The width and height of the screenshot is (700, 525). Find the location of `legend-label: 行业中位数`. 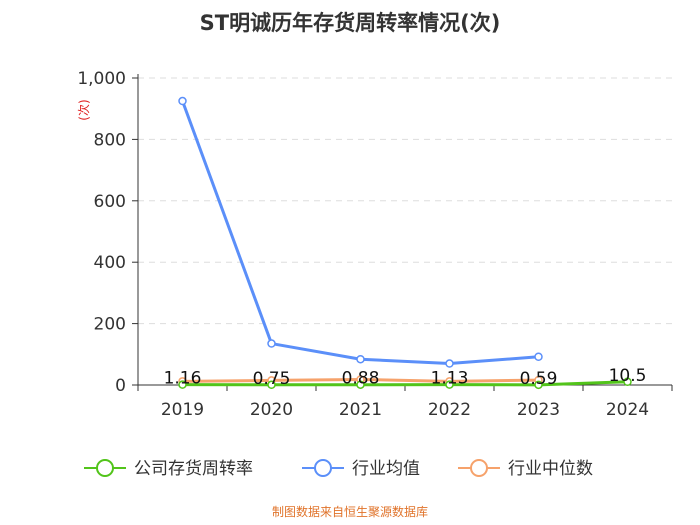

legend-label: 行业中位数 is located at coordinates (550, 469).